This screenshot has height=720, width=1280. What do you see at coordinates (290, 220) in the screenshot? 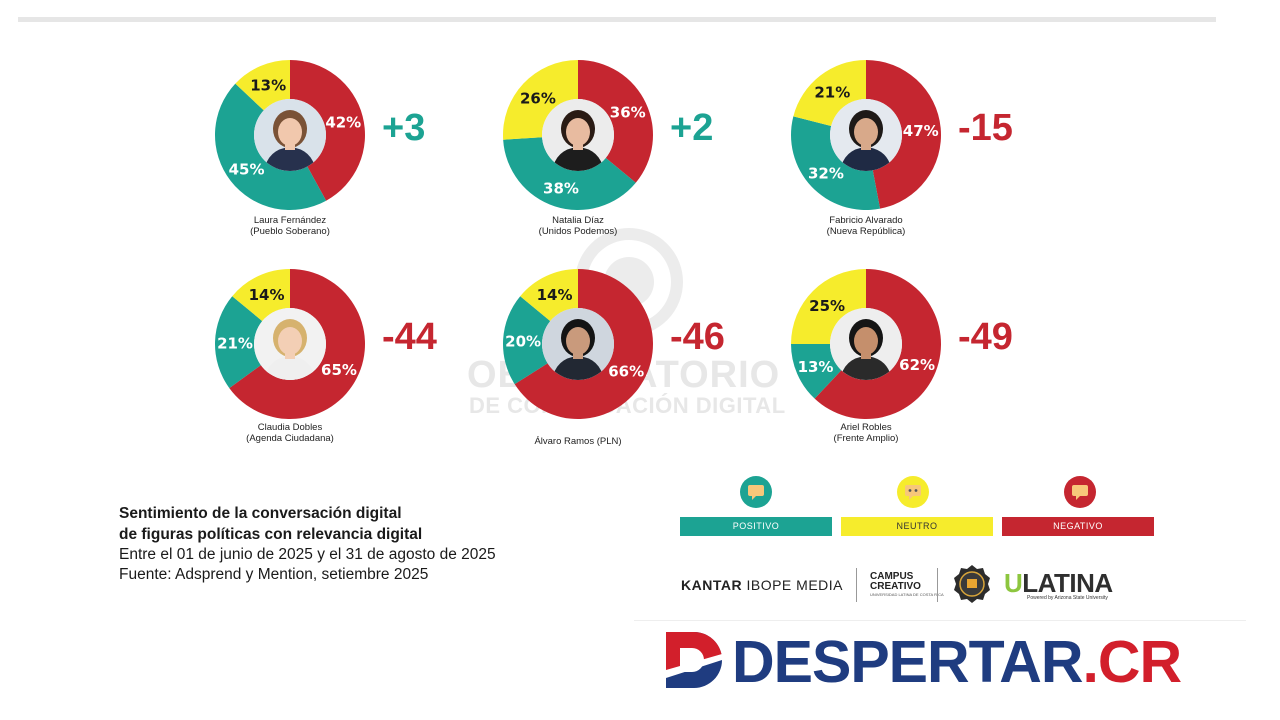
I see `candidate-name: Laura Fernández` at bounding box center [290, 220].